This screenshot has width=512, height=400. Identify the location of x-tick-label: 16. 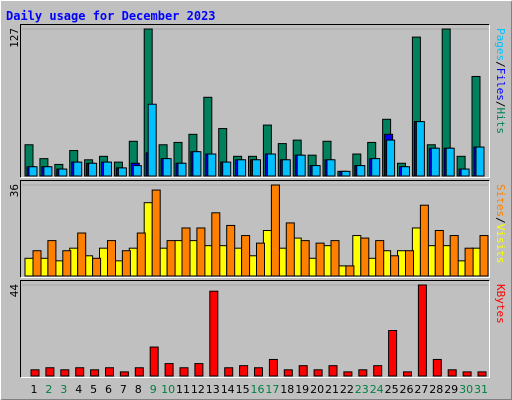
(258, 389).